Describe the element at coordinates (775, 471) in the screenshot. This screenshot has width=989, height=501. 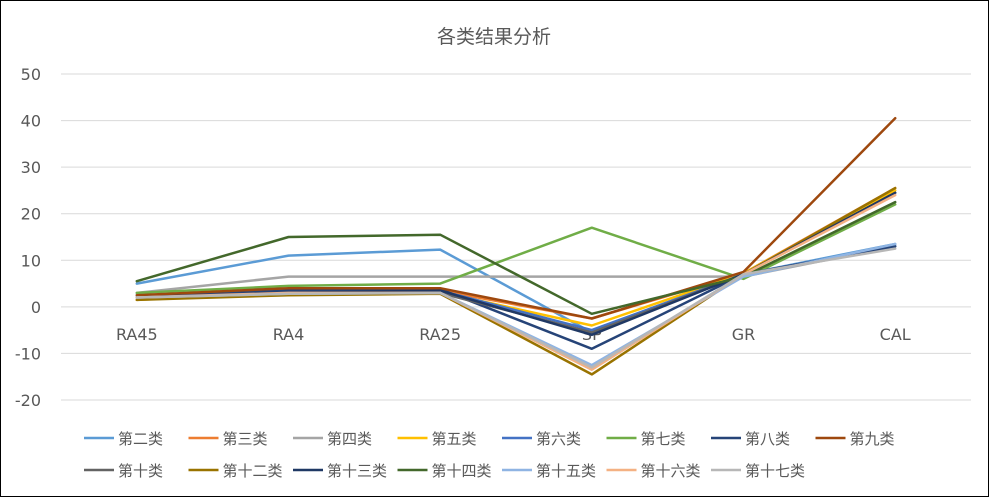
I see `legend-label: 第十七类` at that location.